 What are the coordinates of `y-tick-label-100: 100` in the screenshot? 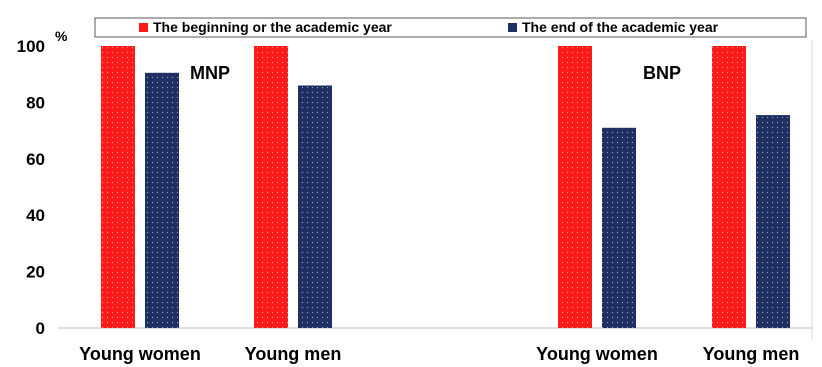 It's located at (31, 46).